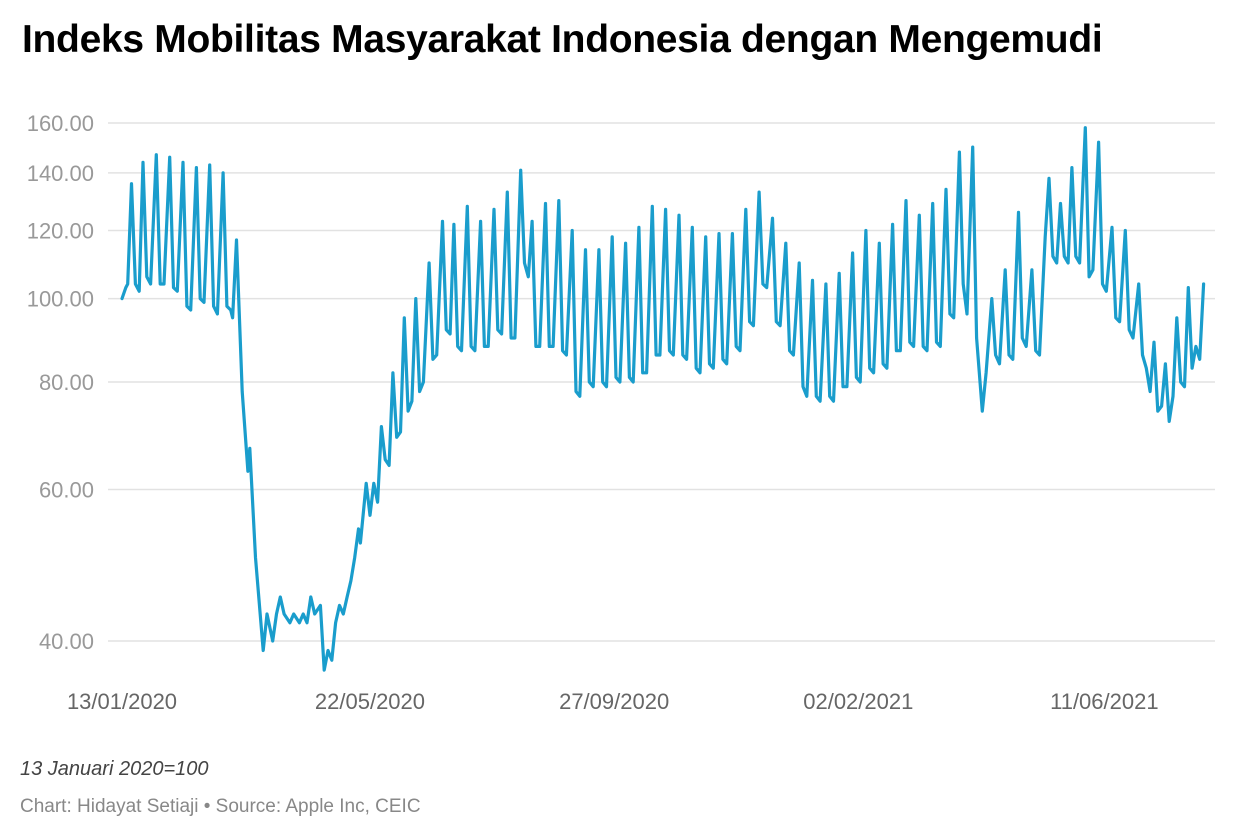 Image resolution: width=1240 pixels, height=840 pixels. What do you see at coordinates (60, 230) in the screenshot?
I see `y-tick-label: 120.00` at bounding box center [60, 230].